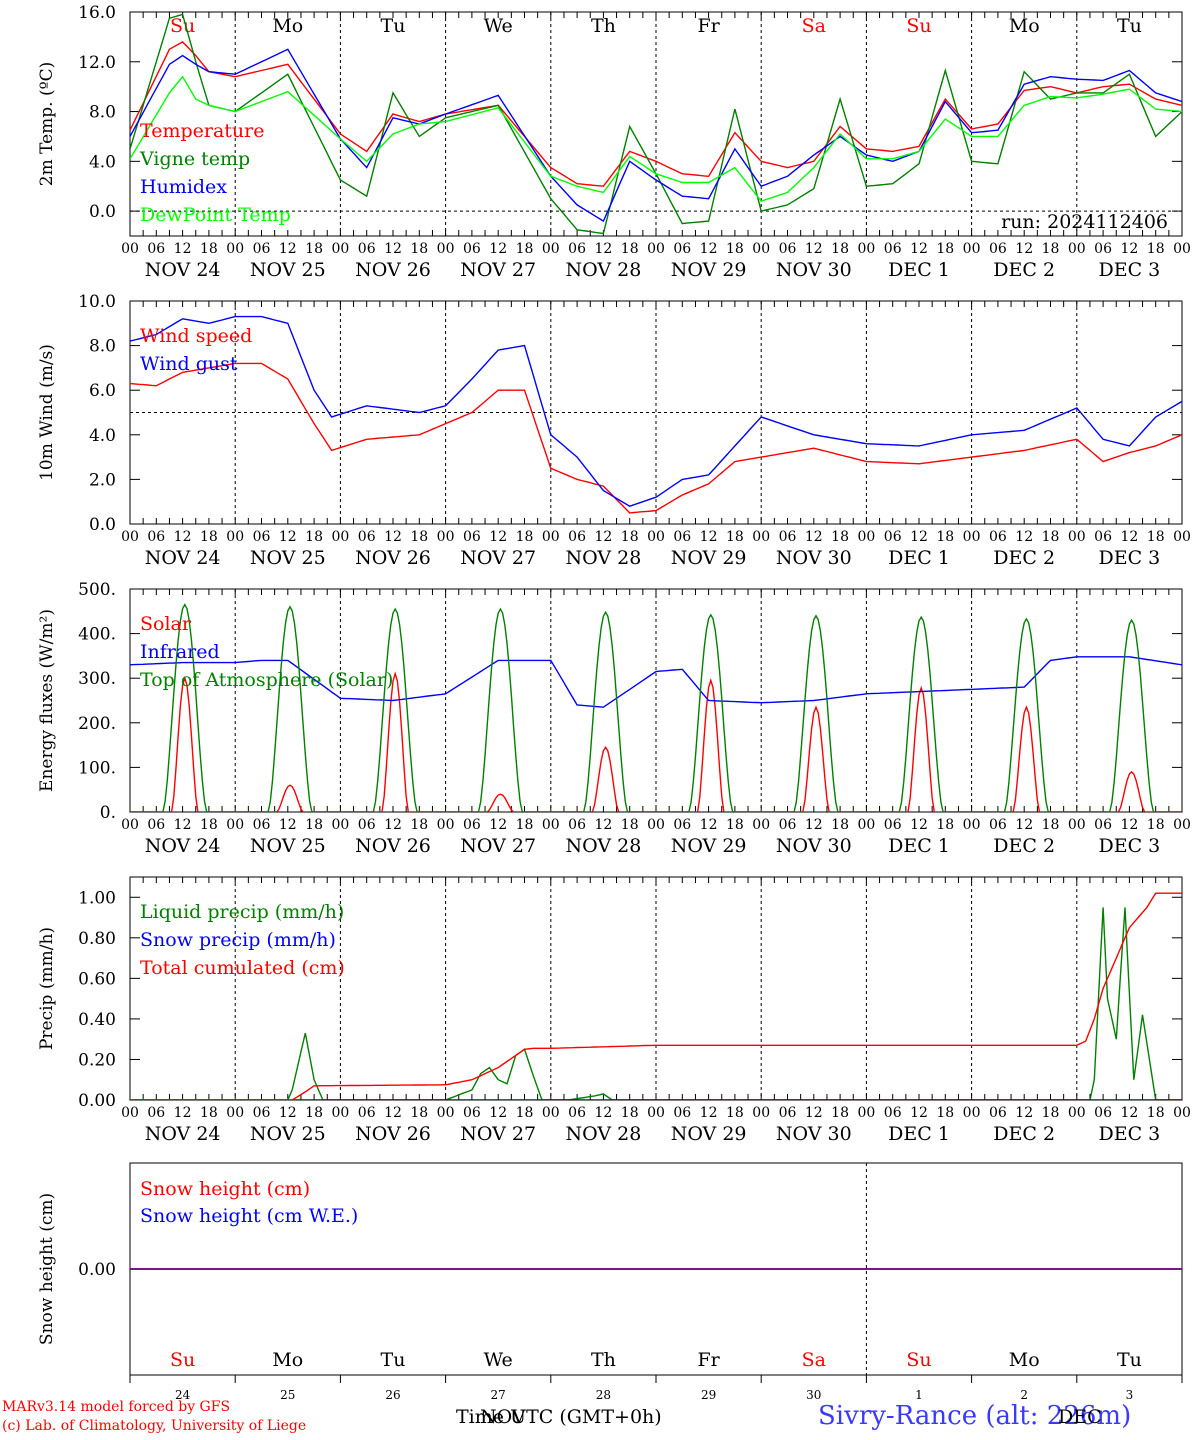  I want to click on time-axis-title: Time UTC (GMT+0h), so click(559, 1417).